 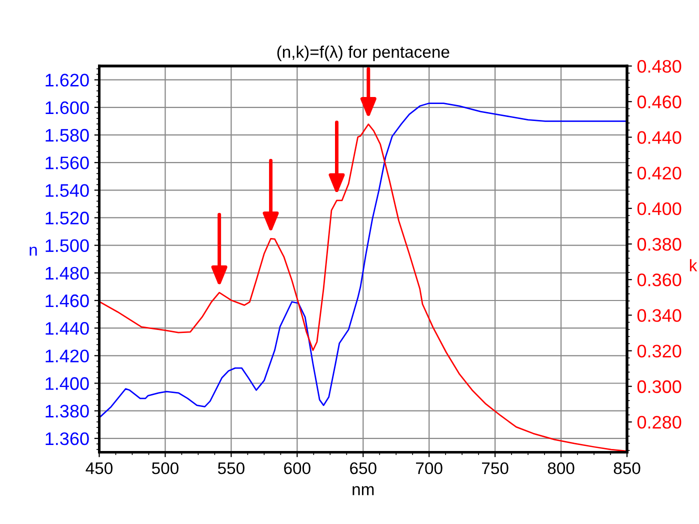 What do you see at coordinates (67, 163) in the screenshot?
I see `y-tick-label: 1.560` at bounding box center [67, 163].